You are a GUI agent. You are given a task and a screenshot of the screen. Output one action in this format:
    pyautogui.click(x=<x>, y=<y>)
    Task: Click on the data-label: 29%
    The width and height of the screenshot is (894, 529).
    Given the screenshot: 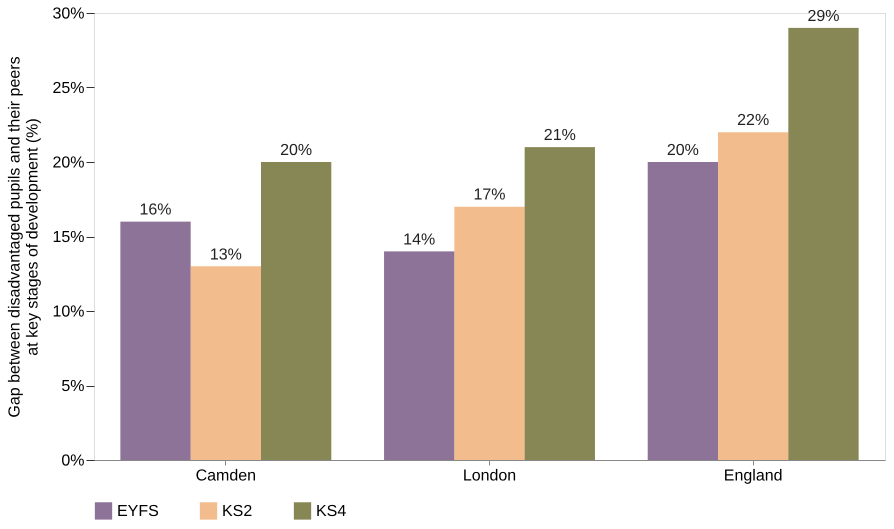 What is the action you would take?
    pyautogui.click(x=823, y=16)
    